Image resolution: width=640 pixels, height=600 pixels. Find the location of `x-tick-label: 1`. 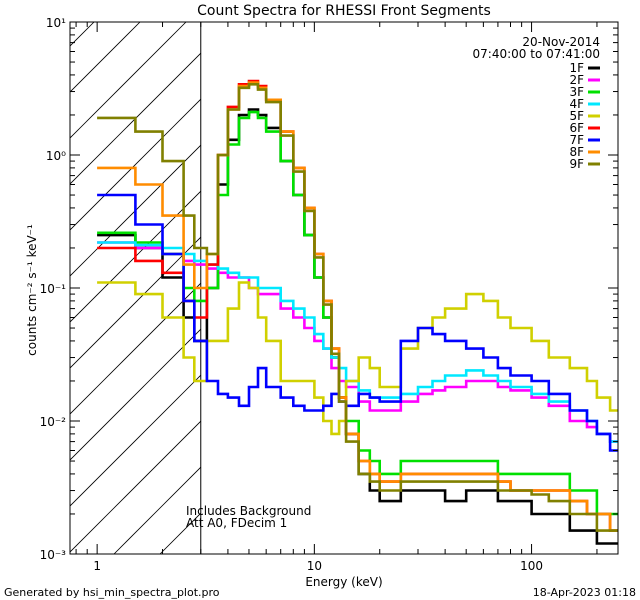

x-tick-label: 1 is located at coordinates (97, 566).